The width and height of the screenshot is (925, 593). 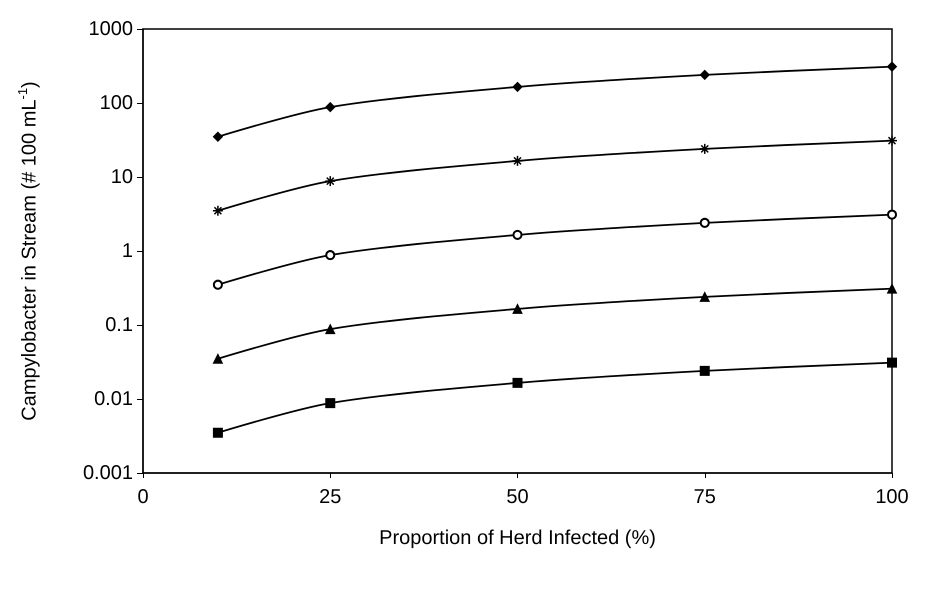 I want to click on x-tick-label: 100, so click(x=892, y=497).